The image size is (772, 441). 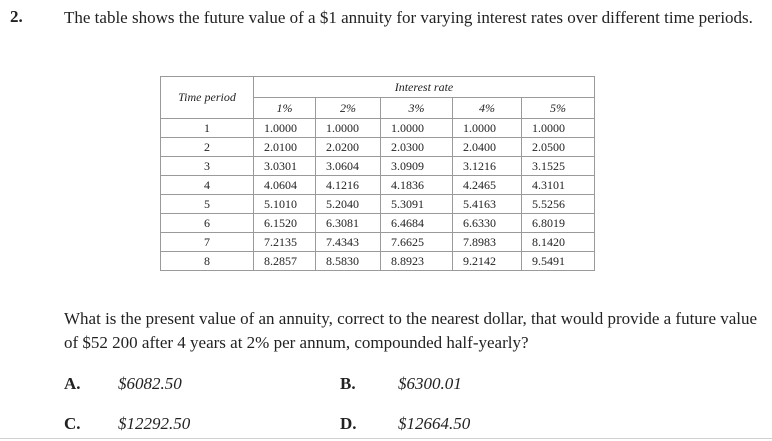 I want to click on value-cell: 6.4684, so click(x=416, y=223).